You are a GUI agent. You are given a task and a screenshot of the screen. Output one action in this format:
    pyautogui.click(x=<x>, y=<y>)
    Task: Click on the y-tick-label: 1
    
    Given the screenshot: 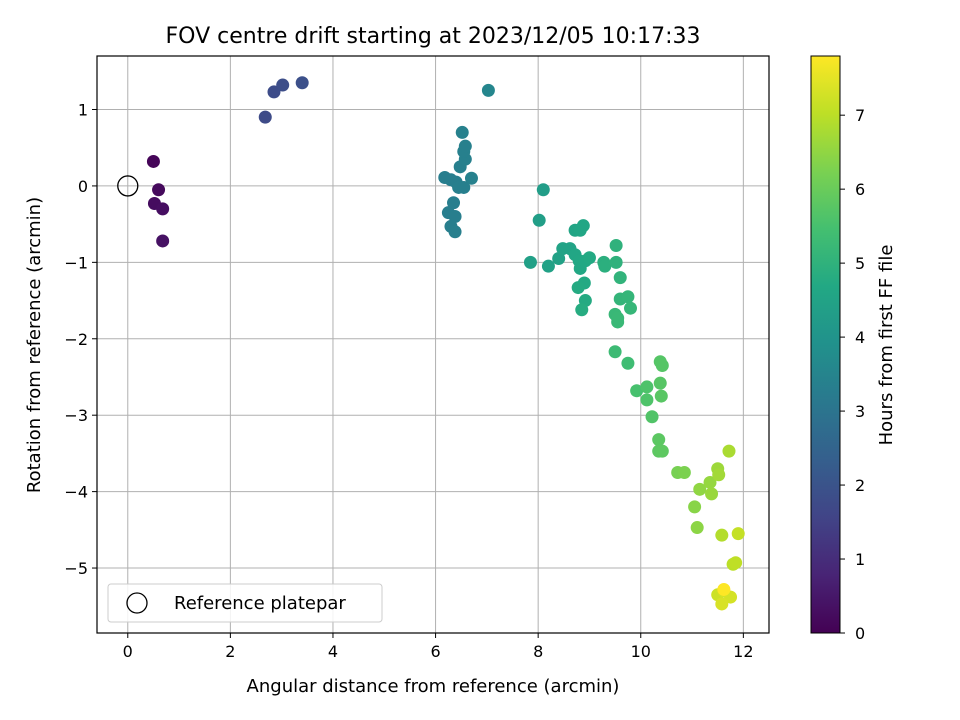 What is the action you would take?
    pyautogui.click(x=83, y=109)
    